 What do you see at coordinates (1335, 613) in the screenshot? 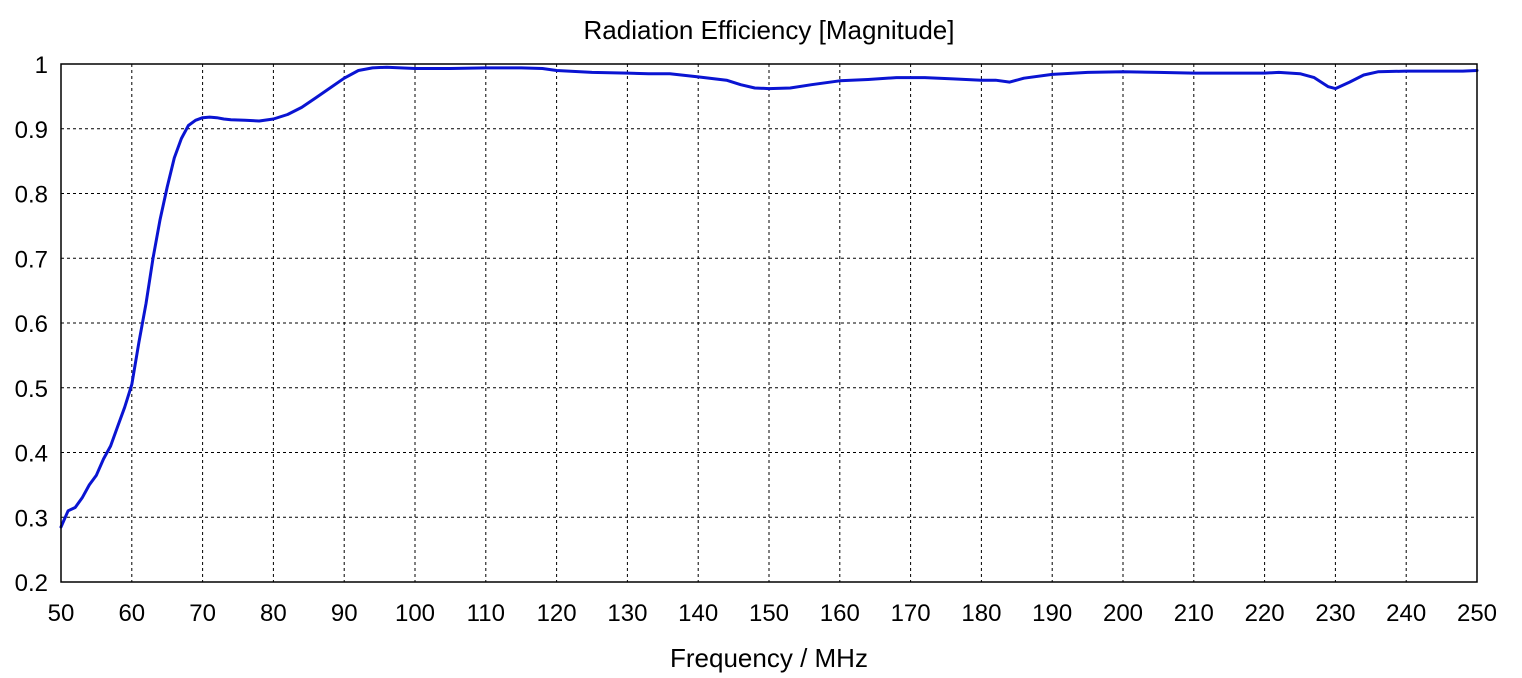
I see `x-tick-label: 230` at bounding box center [1335, 613].